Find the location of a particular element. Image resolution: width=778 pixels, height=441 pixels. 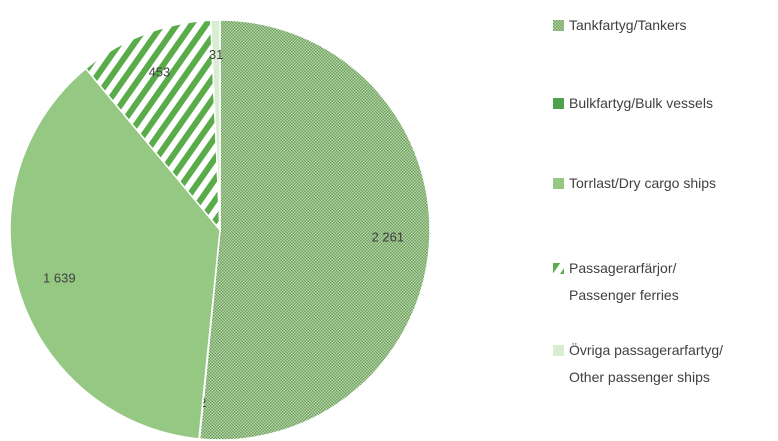

legend-item: Tankfartyg/Tankers is located at coordinates (620, 25).